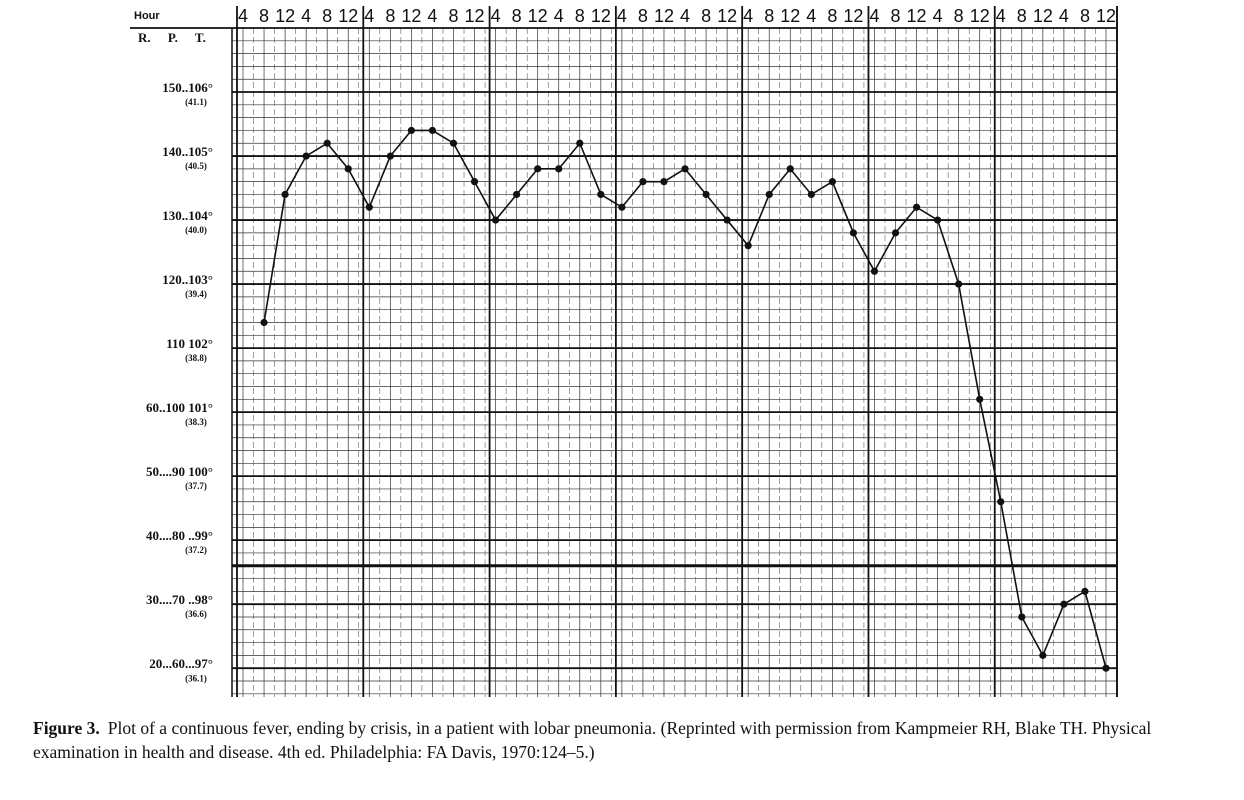 The width and height of the screenshot is (1244, 800). Describe the element at coordinates (181, 663) in the screenshot. I see `y-tick-label: 20...60...97°` at that location.